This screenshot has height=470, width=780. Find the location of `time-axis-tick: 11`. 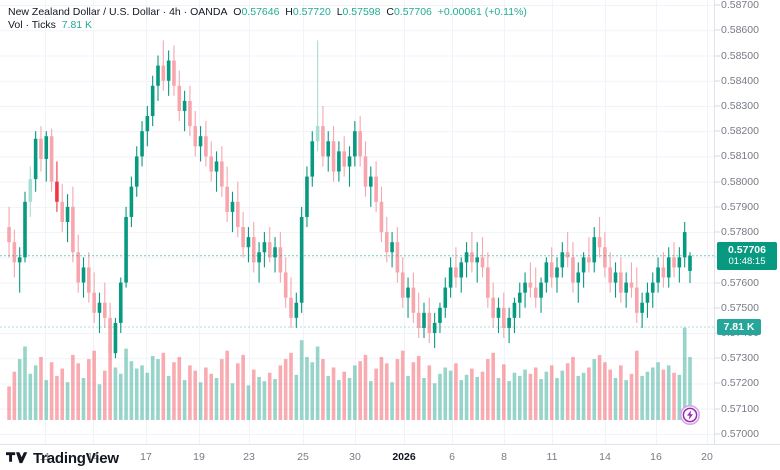

time-axis-tick: 11 is located at coordinates (45, 457).